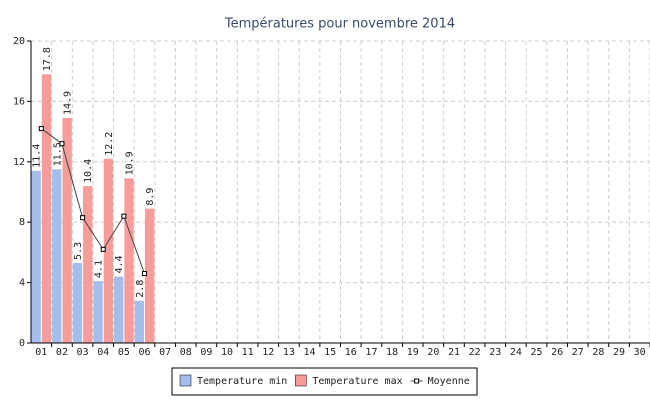  Describe the element at coordinates (475, 352) in the screenshot. I see `x-tick-label: 22` at that location.